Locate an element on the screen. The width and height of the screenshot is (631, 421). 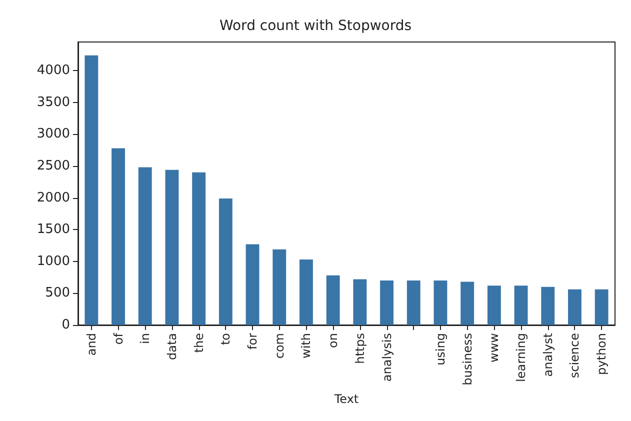
x-tick-label: for is located at coordinates (253, 341).